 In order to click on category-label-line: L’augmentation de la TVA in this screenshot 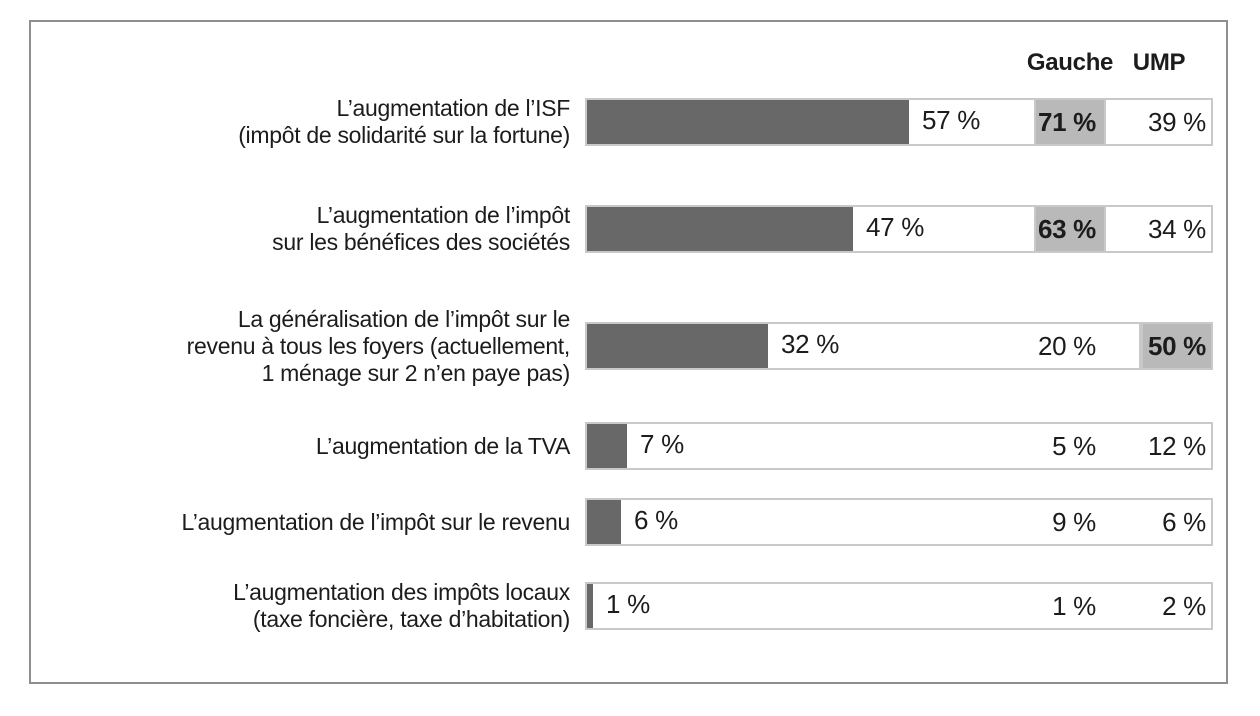, I will do `click(442, 445)`.